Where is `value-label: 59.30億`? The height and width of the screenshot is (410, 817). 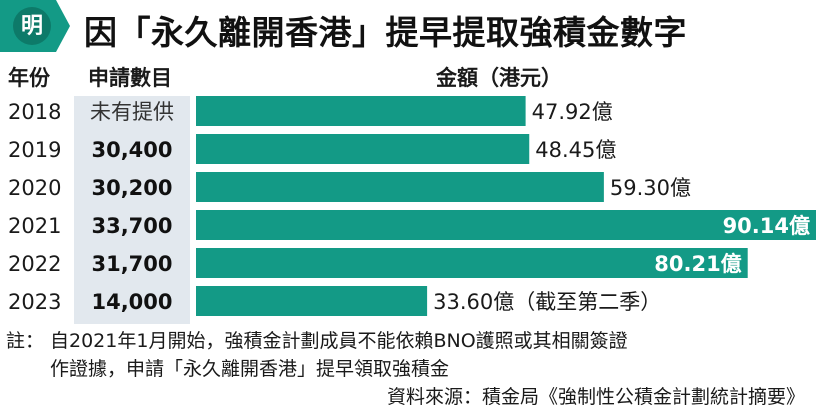
value-label: 59.30億 is located at coordinates (650, 188).